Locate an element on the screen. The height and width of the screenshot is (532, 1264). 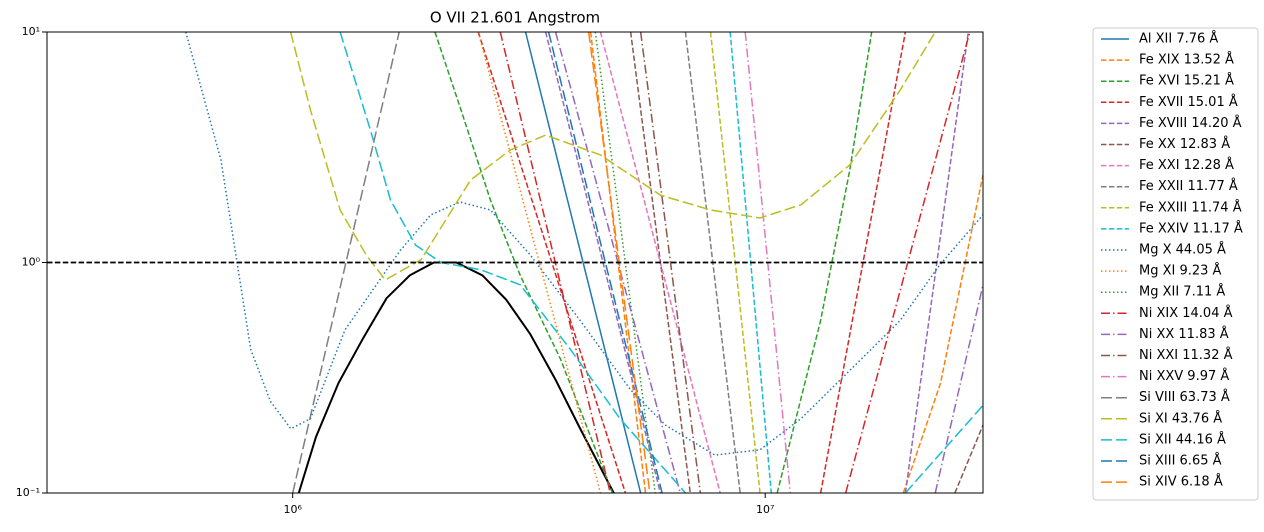
chart-title: O VII 21.601 Angstrom is located at coordinates (515, 18).